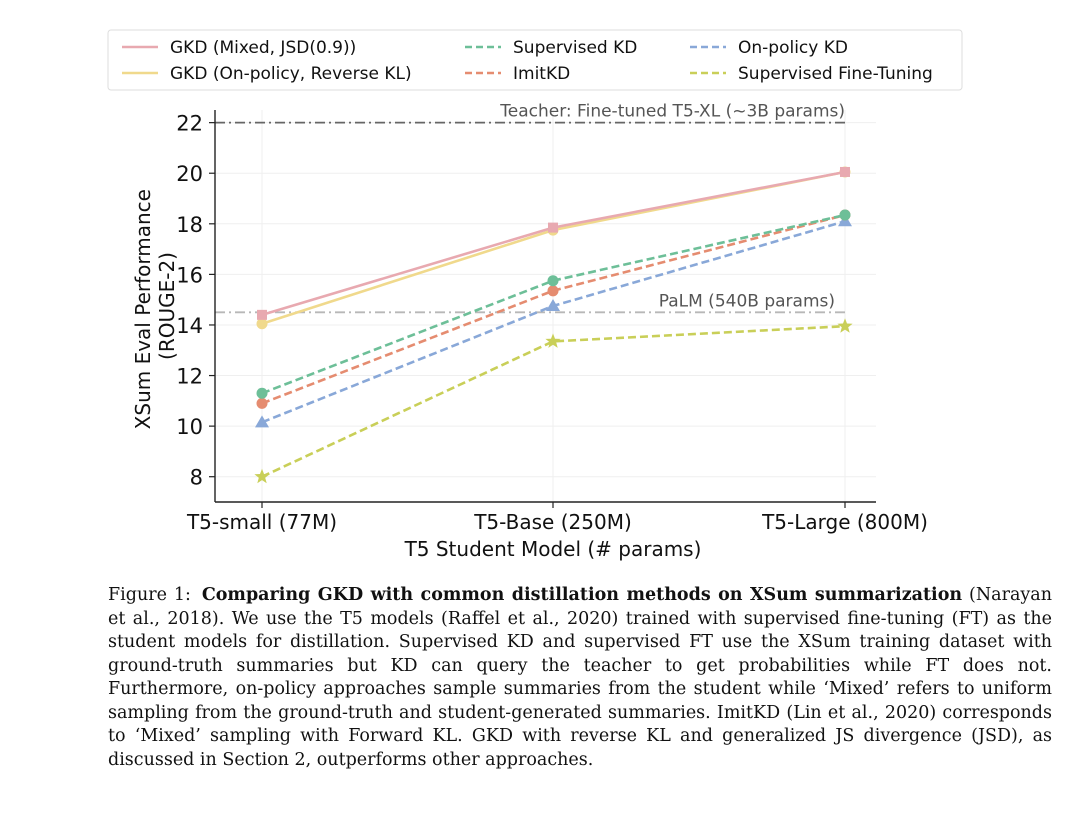 The width and height of the screenshot is (1080, 814). What do you see at coordinates (263, 48) in the screenshot?
I see `legend-entry-gkd-mixed-jsd-0-9: GKD (Mixed, JSD(0.9))` at bounding box center [263, 48].